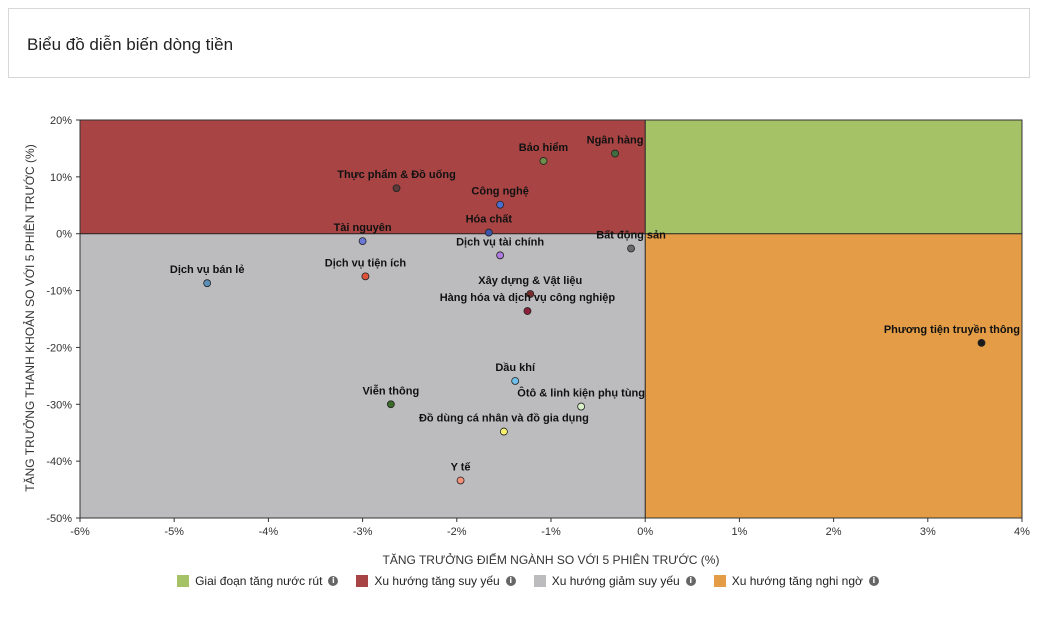 Image resolution: width=1056 pixels, height=617 pixels. What do you see at coordinates (461, 467) in the screenshot?
I see `data-label: Y tế` at bounding box center [461, 467].